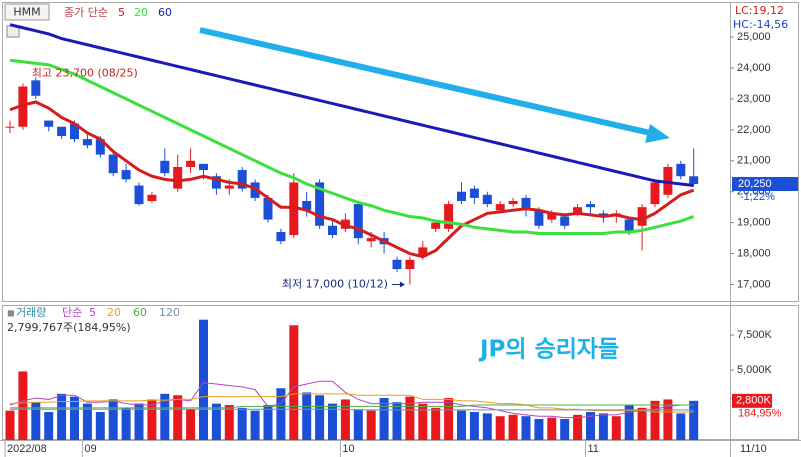 The height and width of the screenshot is (457, 801). What do you see at coordinates (754, 284) in the screenshot?
I see `y-tick-label: 17,000` at bounding box center [754, 284].